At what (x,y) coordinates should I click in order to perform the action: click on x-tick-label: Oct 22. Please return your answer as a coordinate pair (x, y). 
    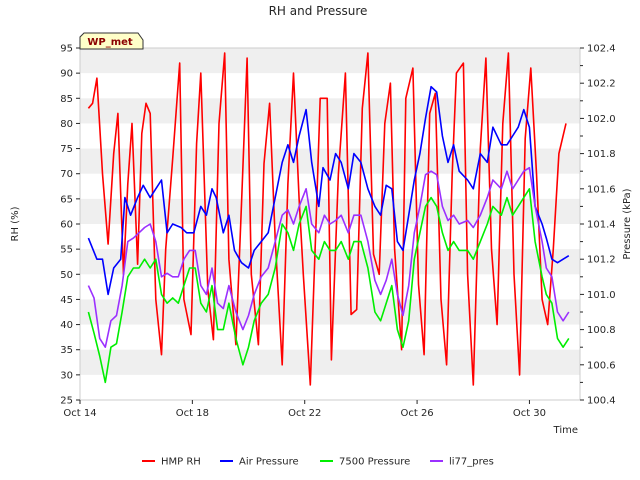
    Looking at the image, I should click on (304, 413).